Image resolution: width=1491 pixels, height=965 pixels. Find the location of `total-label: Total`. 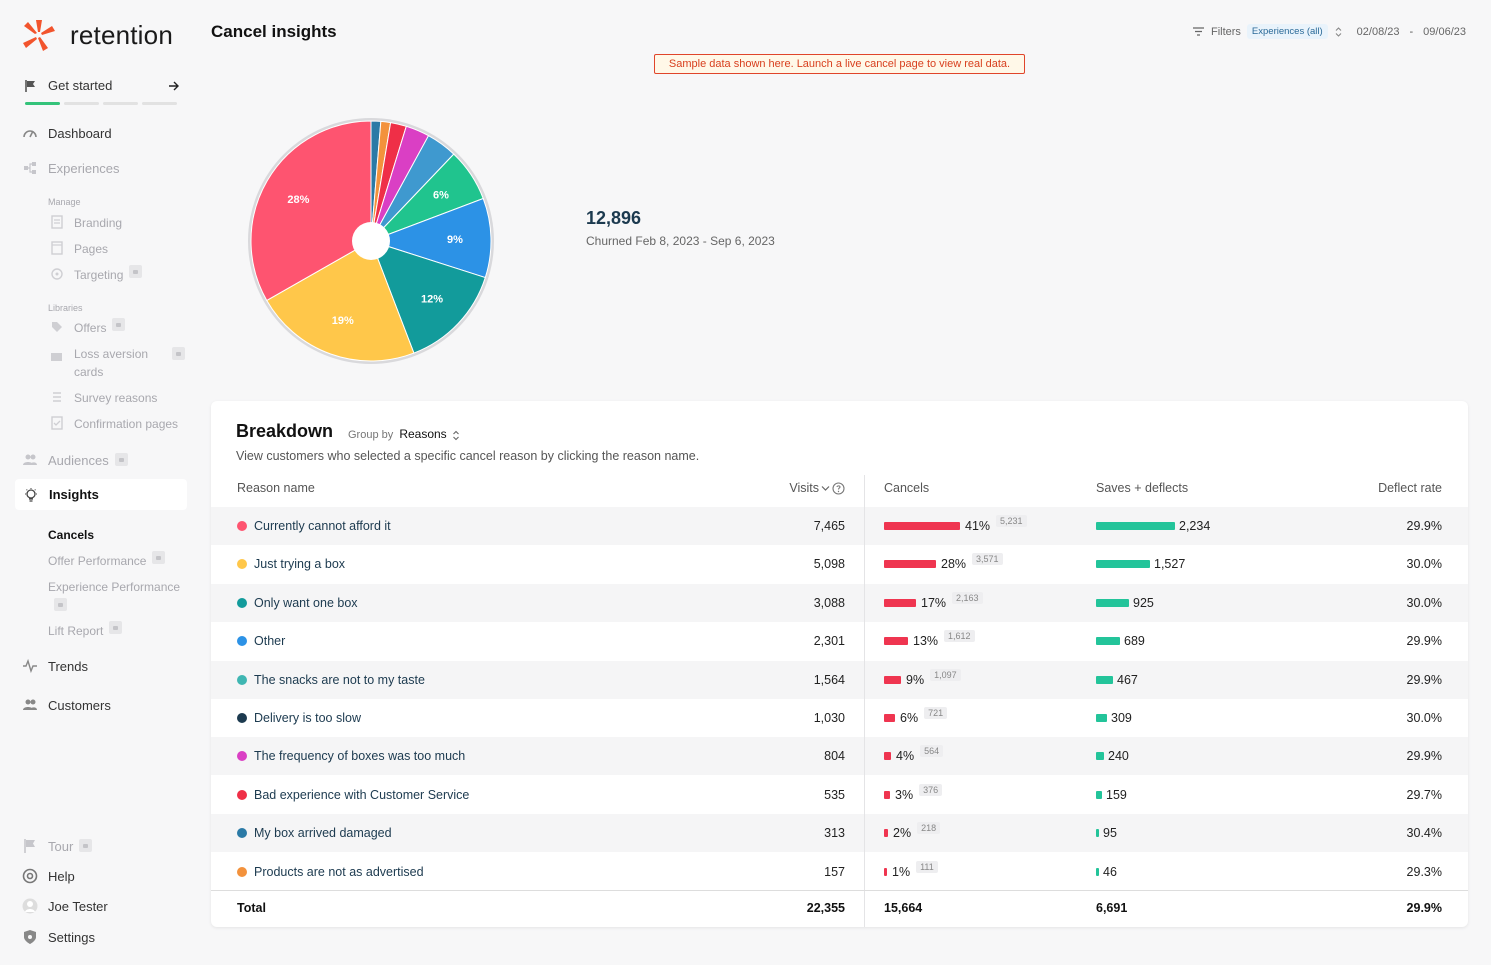

total-label: Total is located at coordinates (251, 908).